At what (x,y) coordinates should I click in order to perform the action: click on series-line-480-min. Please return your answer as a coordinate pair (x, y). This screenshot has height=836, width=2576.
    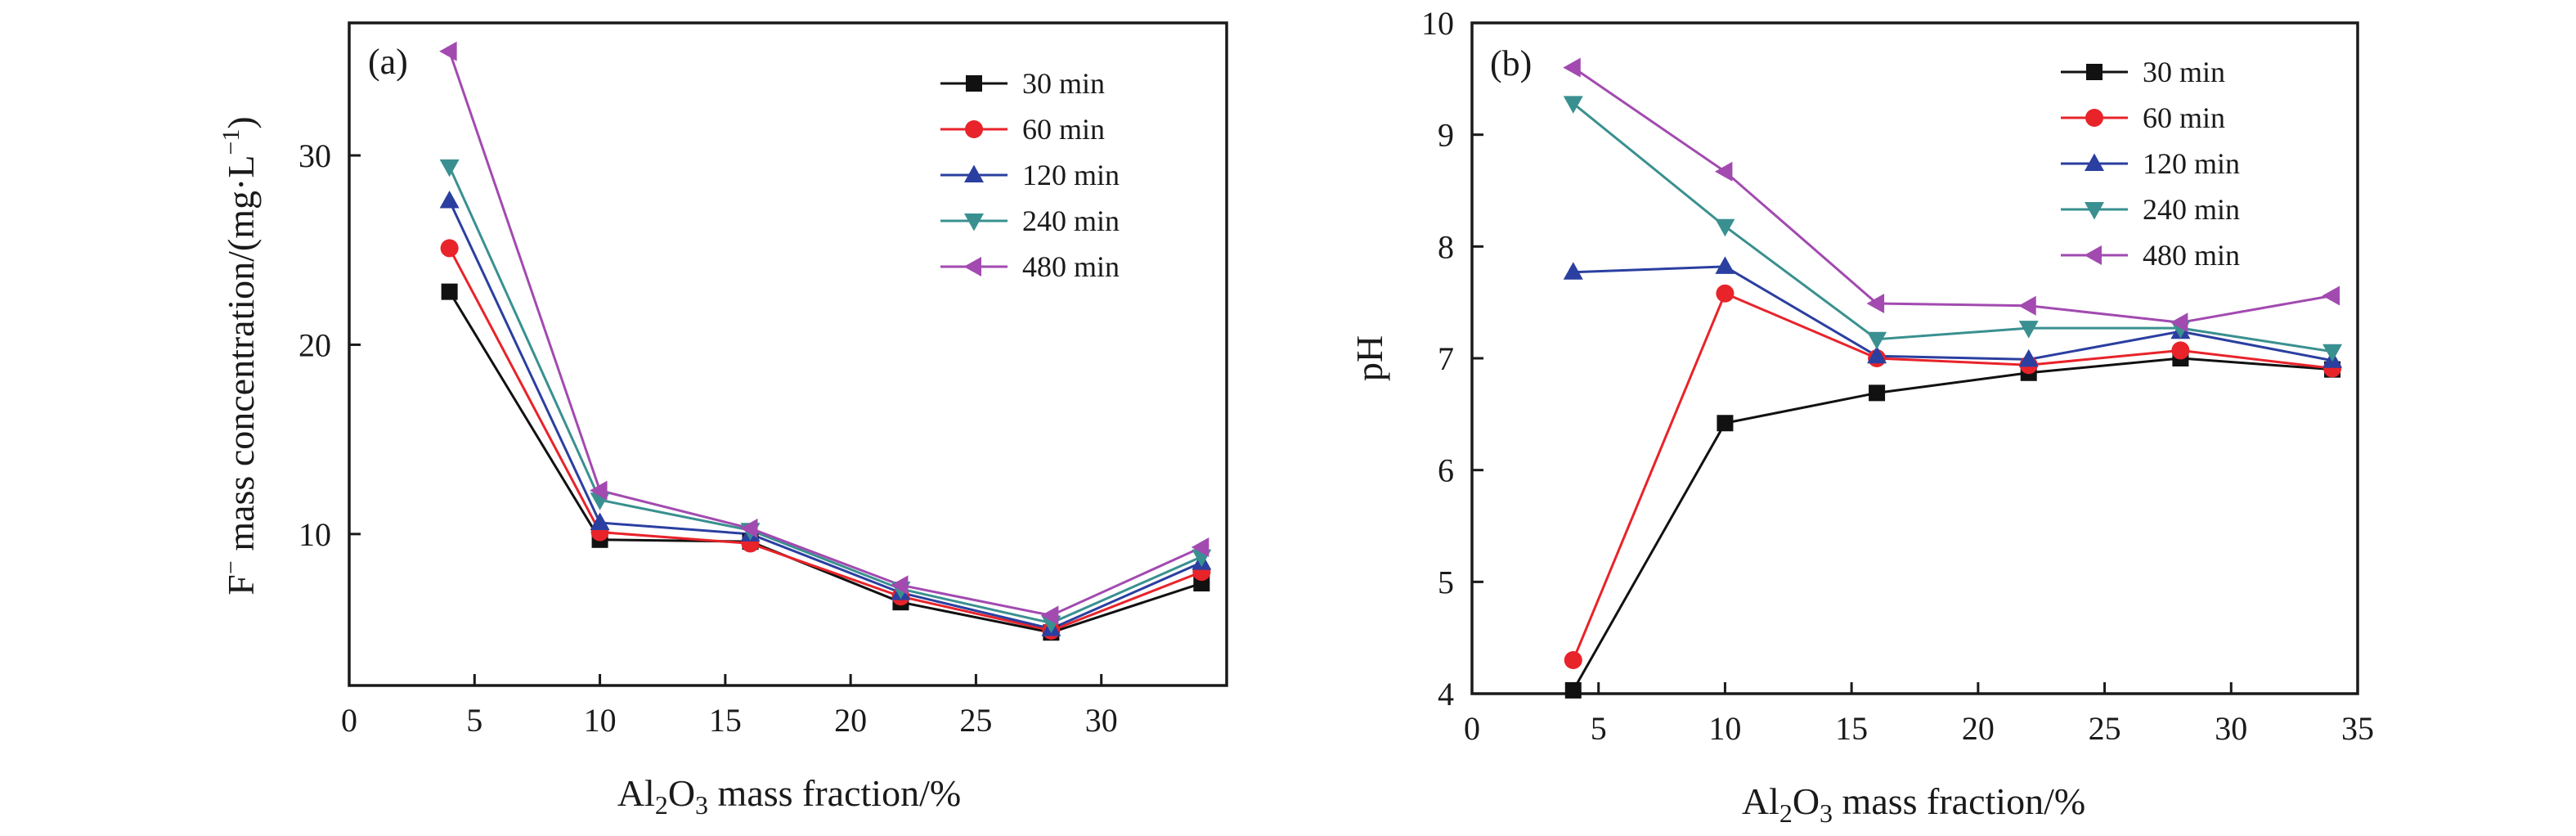
    Looking at the image, I should click on (1952, 195).